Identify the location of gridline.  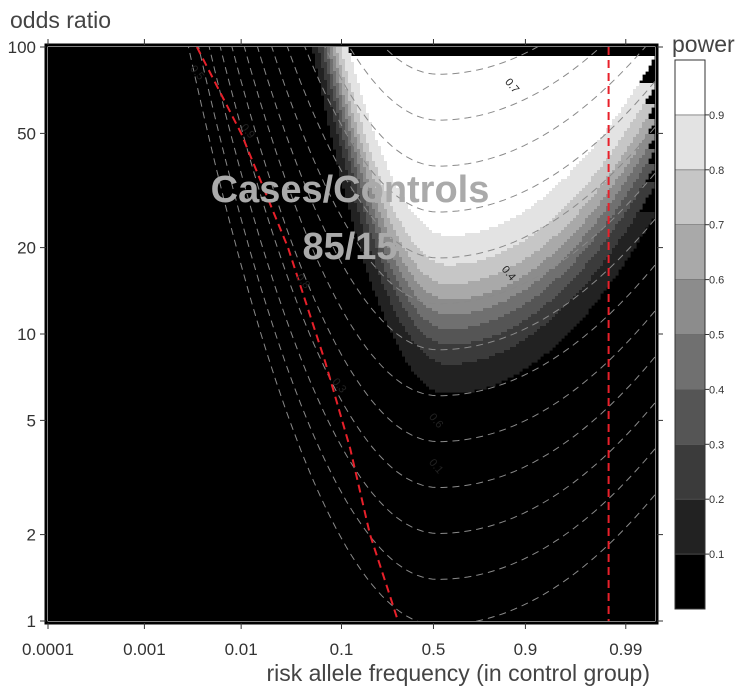
(485, 107).